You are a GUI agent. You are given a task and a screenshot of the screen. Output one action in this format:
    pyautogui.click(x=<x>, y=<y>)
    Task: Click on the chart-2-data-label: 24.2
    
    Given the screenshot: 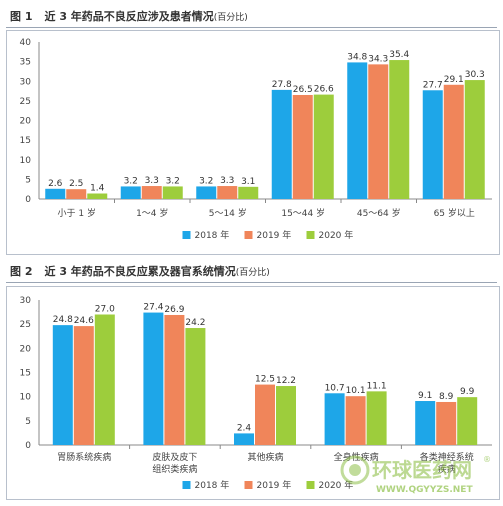 What is the action you would take?
    pyautogui.click(x=195, y=323)
    